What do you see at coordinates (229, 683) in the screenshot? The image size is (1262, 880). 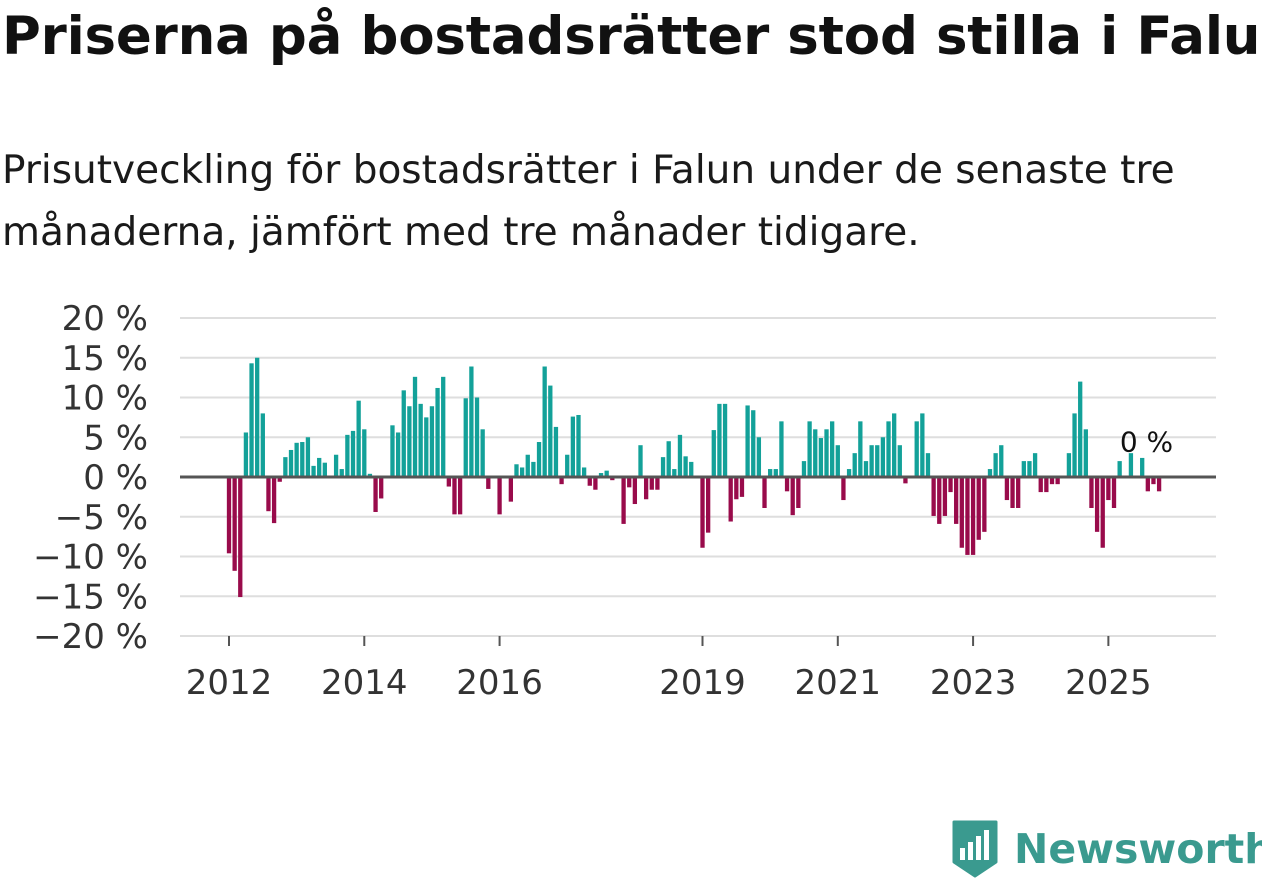 I see `x-tick-label: 2012` at bounding box center [229, 683].